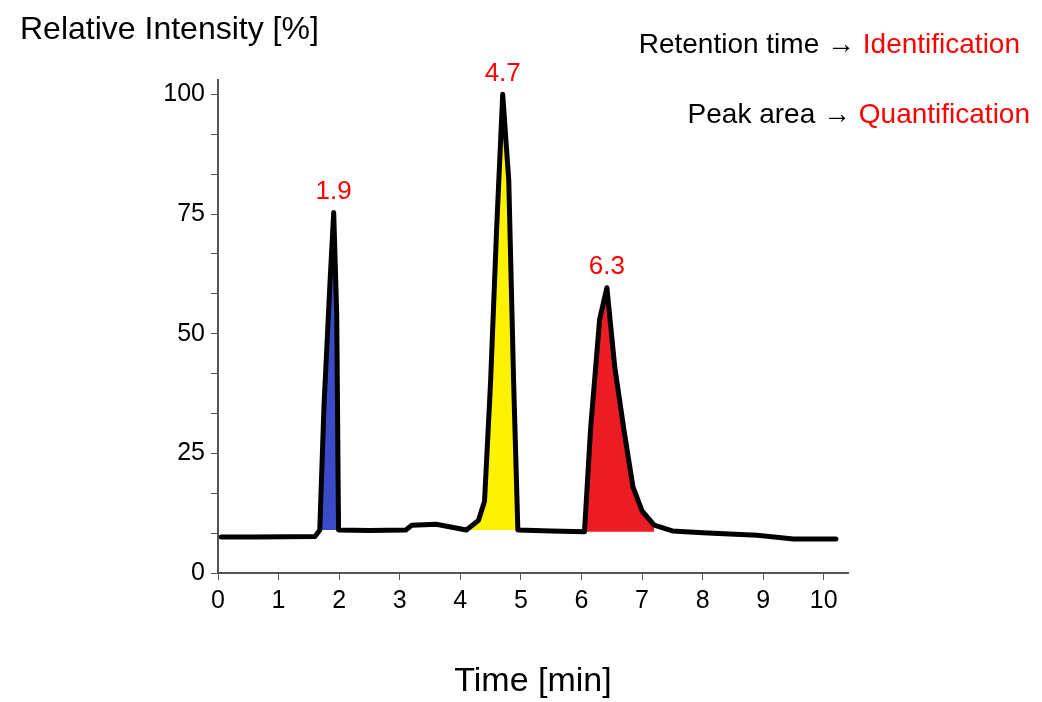  I want to click on annotation: Peak area → Quantification, so click(858, 113).